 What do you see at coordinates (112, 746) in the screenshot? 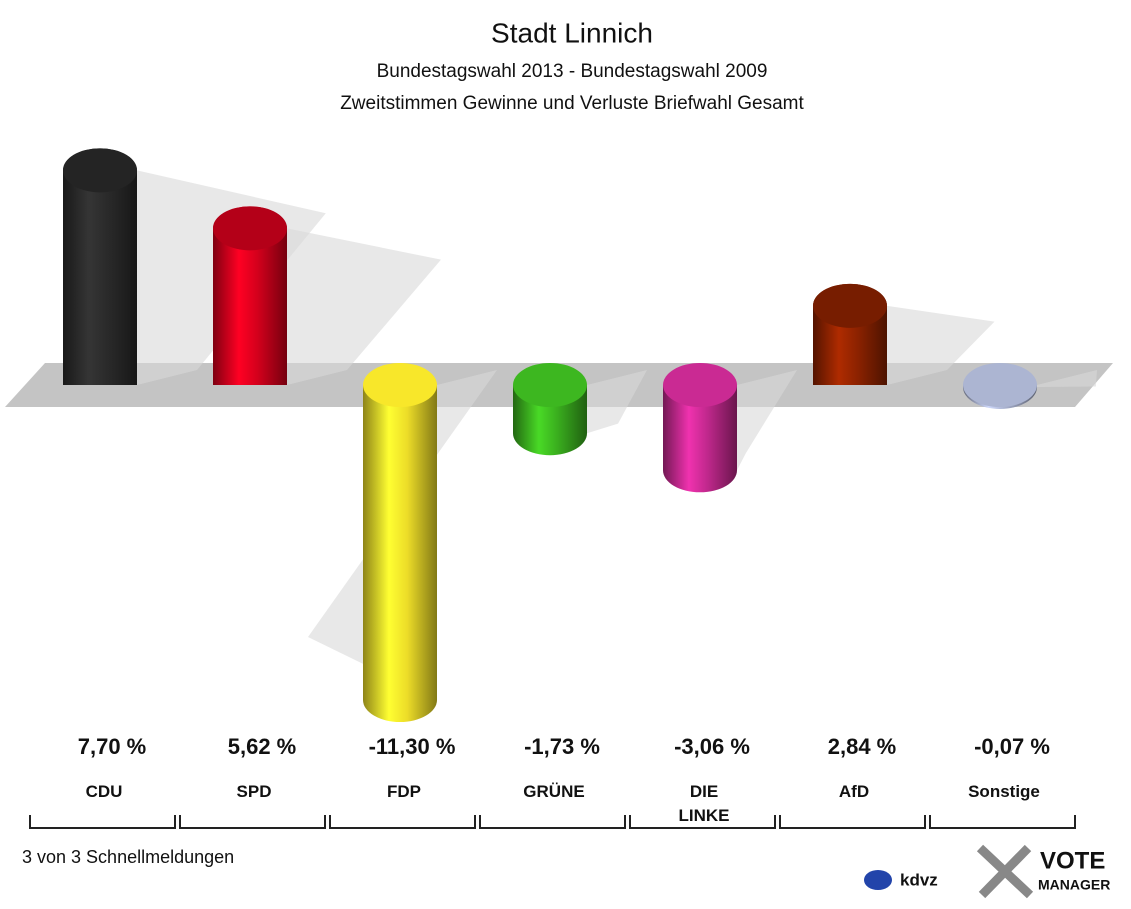
I see `value-label: 7,70 %` at bounding box center [112, 746].